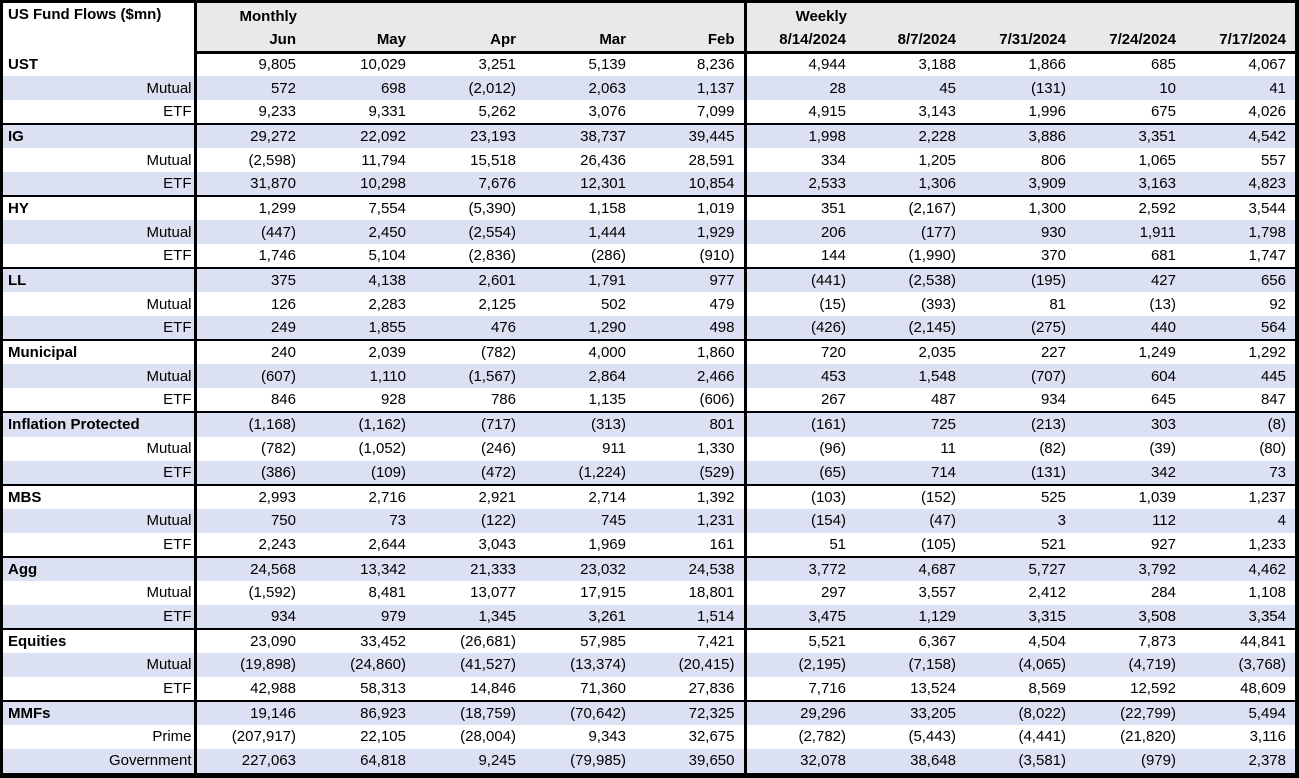 The height and width of the screenshot is (778, 1299). What do you see at coordinates (691, 184) in the screenshot?
I see `value-cell: 10,854` at bounding box center [691, 184].